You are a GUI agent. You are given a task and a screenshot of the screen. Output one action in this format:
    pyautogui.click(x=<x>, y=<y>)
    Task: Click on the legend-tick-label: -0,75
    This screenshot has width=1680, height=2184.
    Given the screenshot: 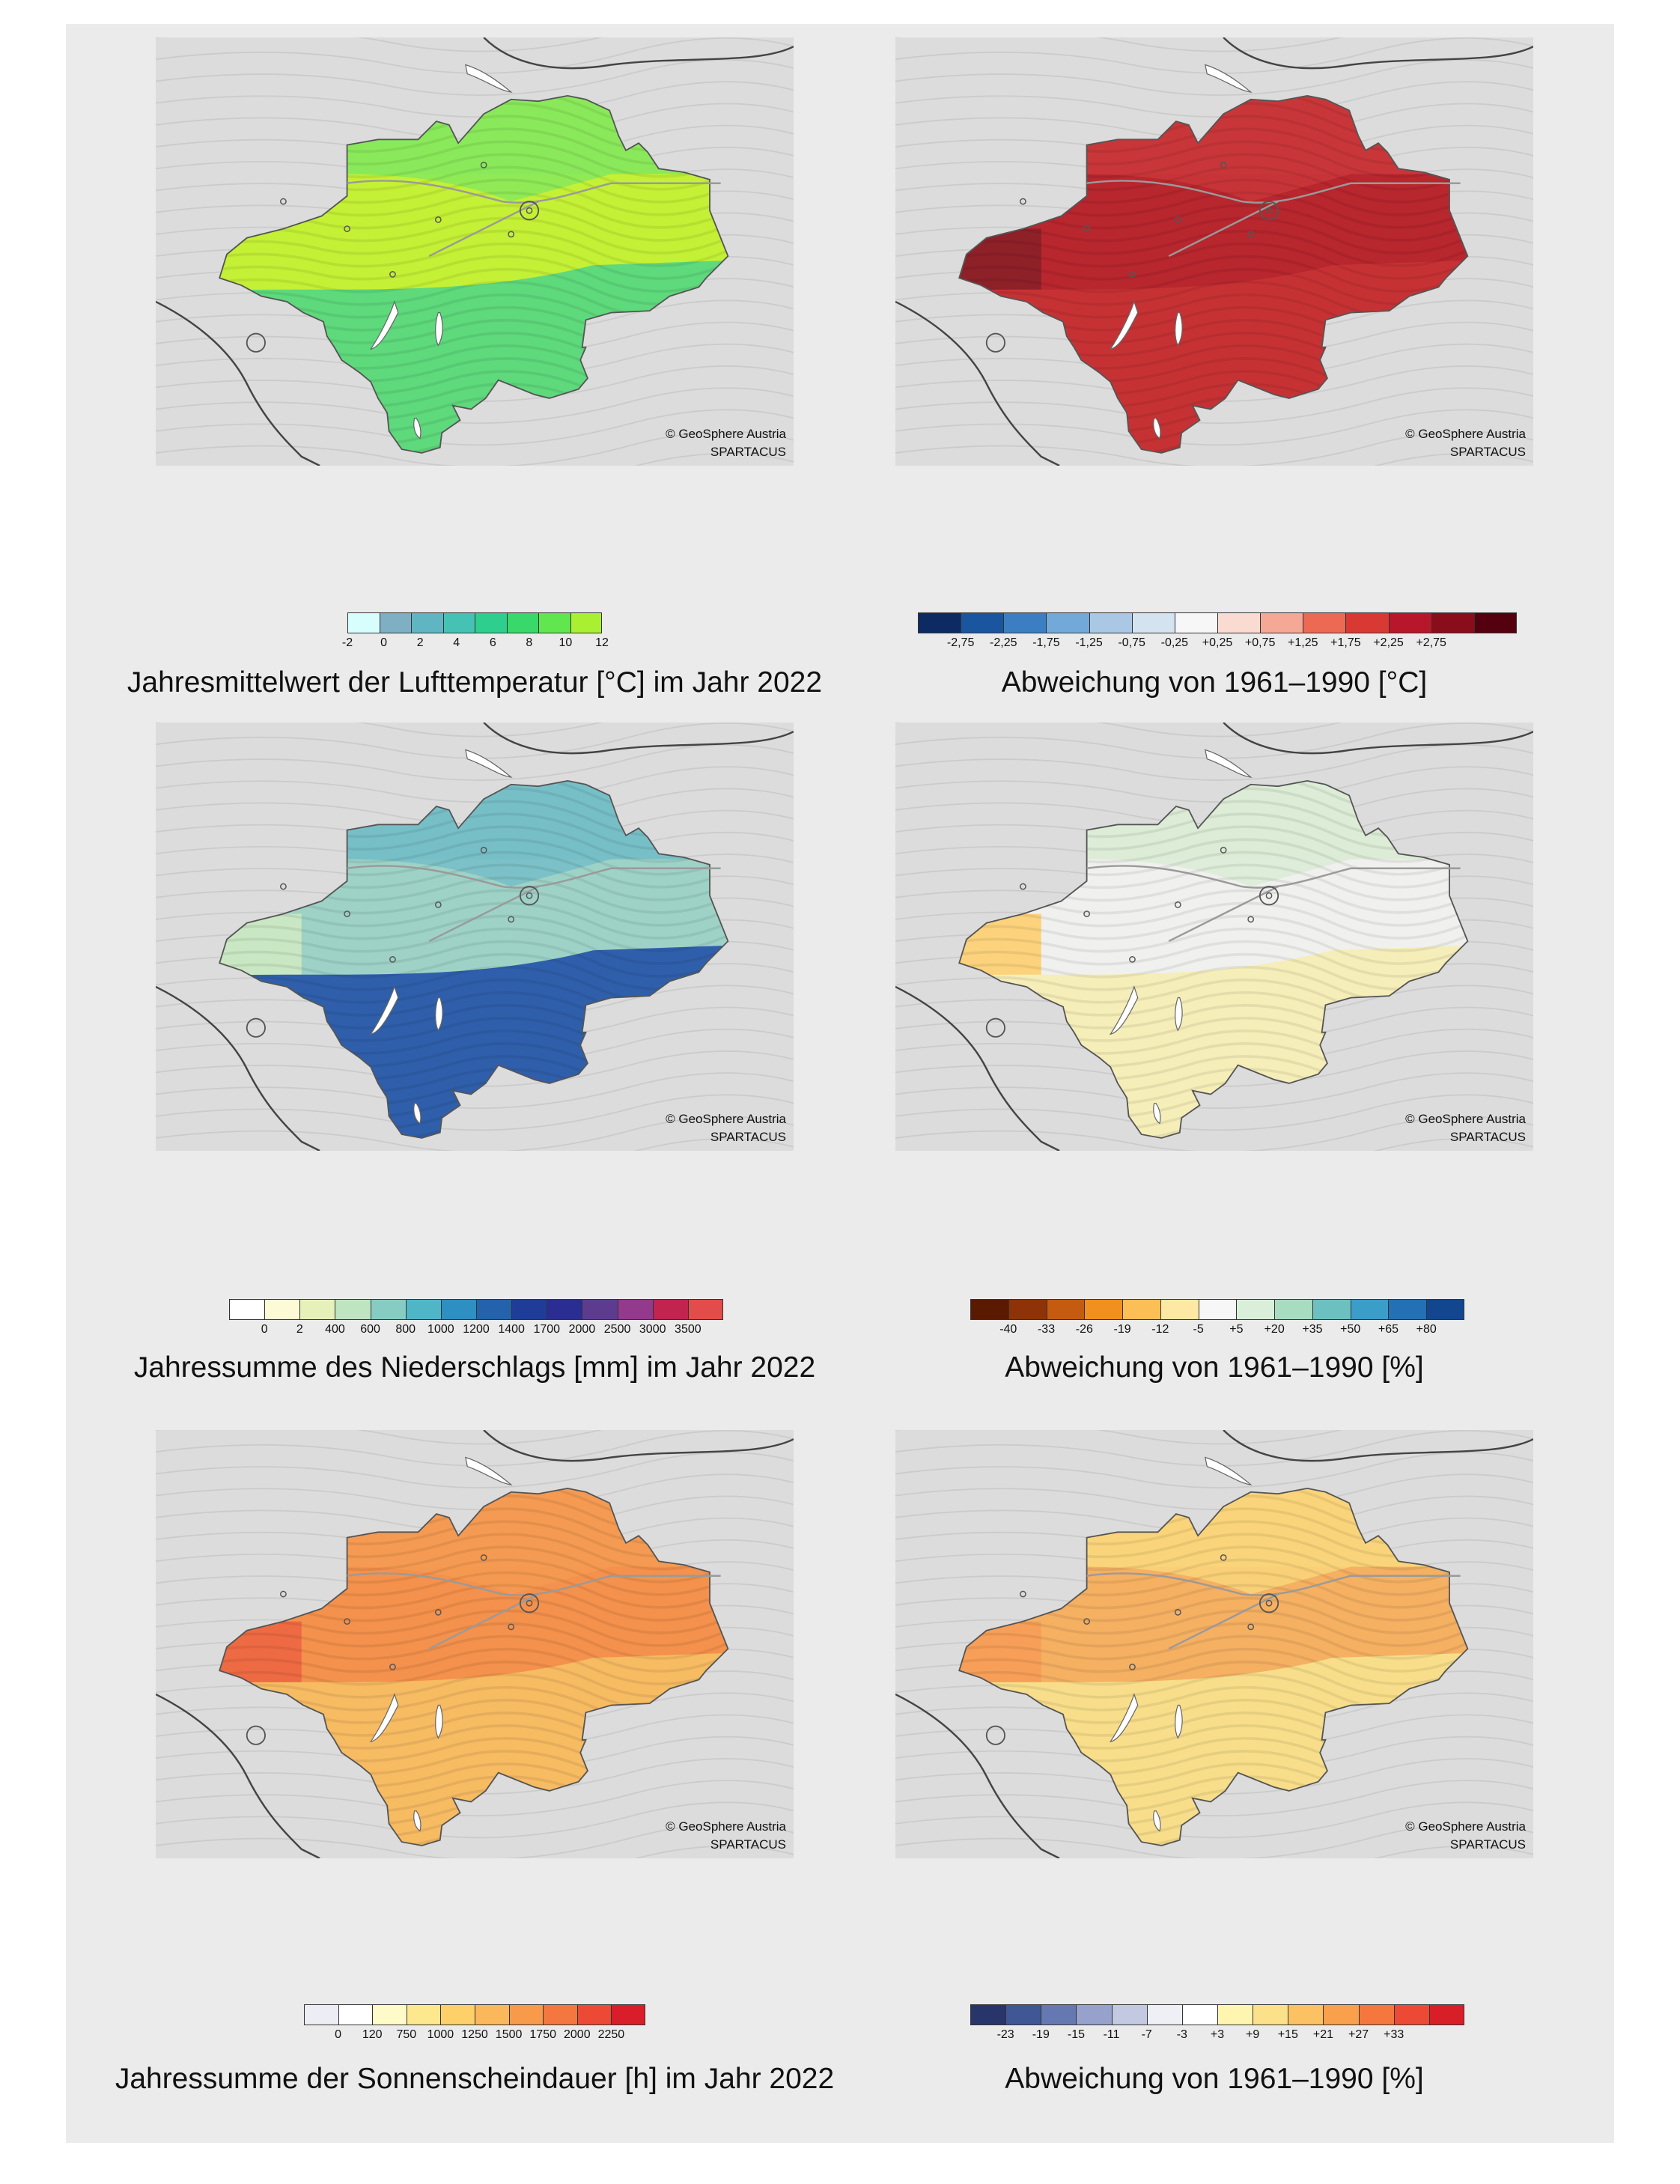 What is the action you would take?
    pyautogui.click(x=1131, y=642)
    